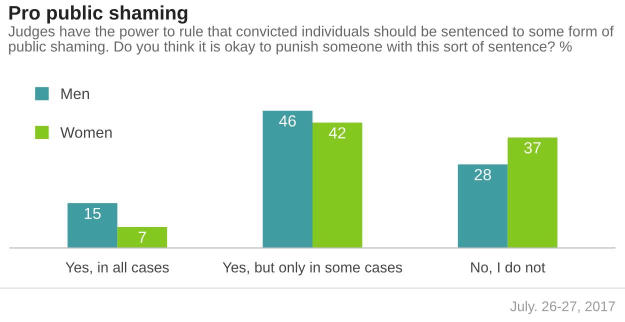  What do you see at coordinates (287, 121) in the screenshot?
I see `data-label: 46` at bounding box center [287, 121].